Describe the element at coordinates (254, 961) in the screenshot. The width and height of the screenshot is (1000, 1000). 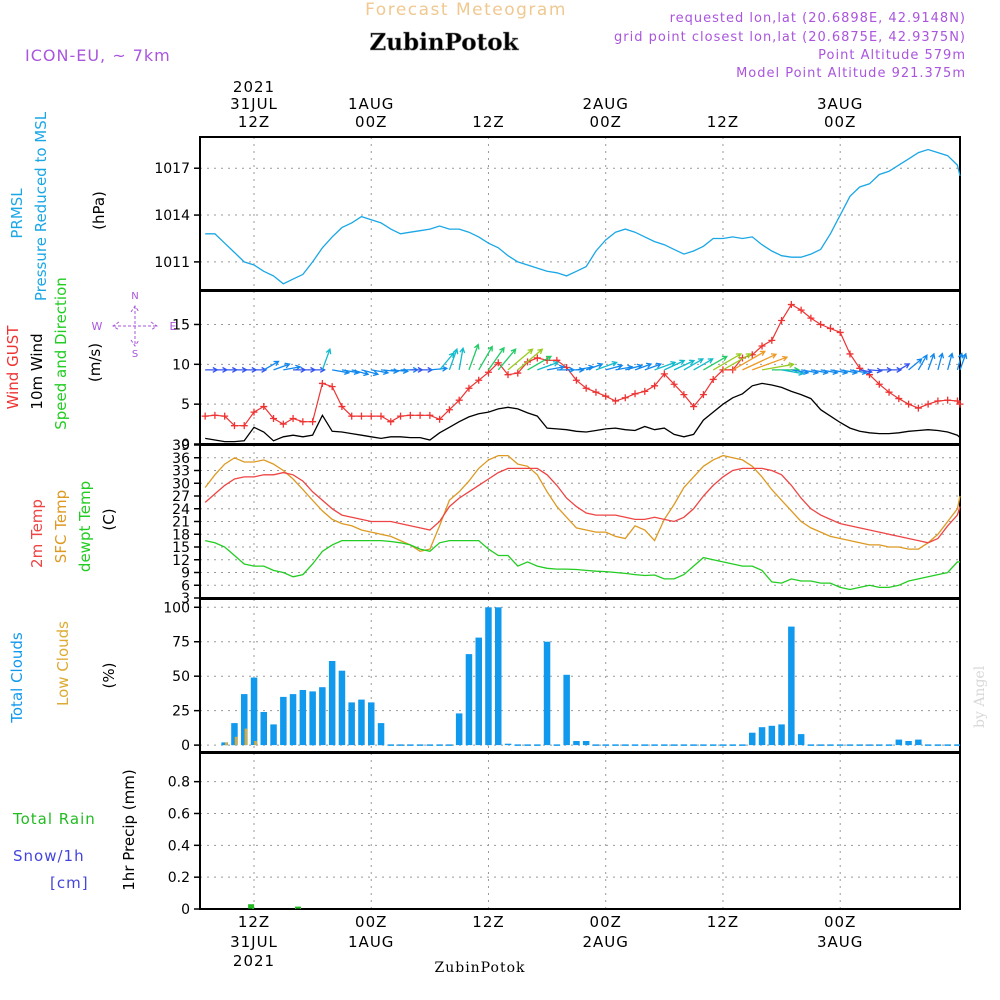
I see `bottom-tick-year: 2021` at that location.